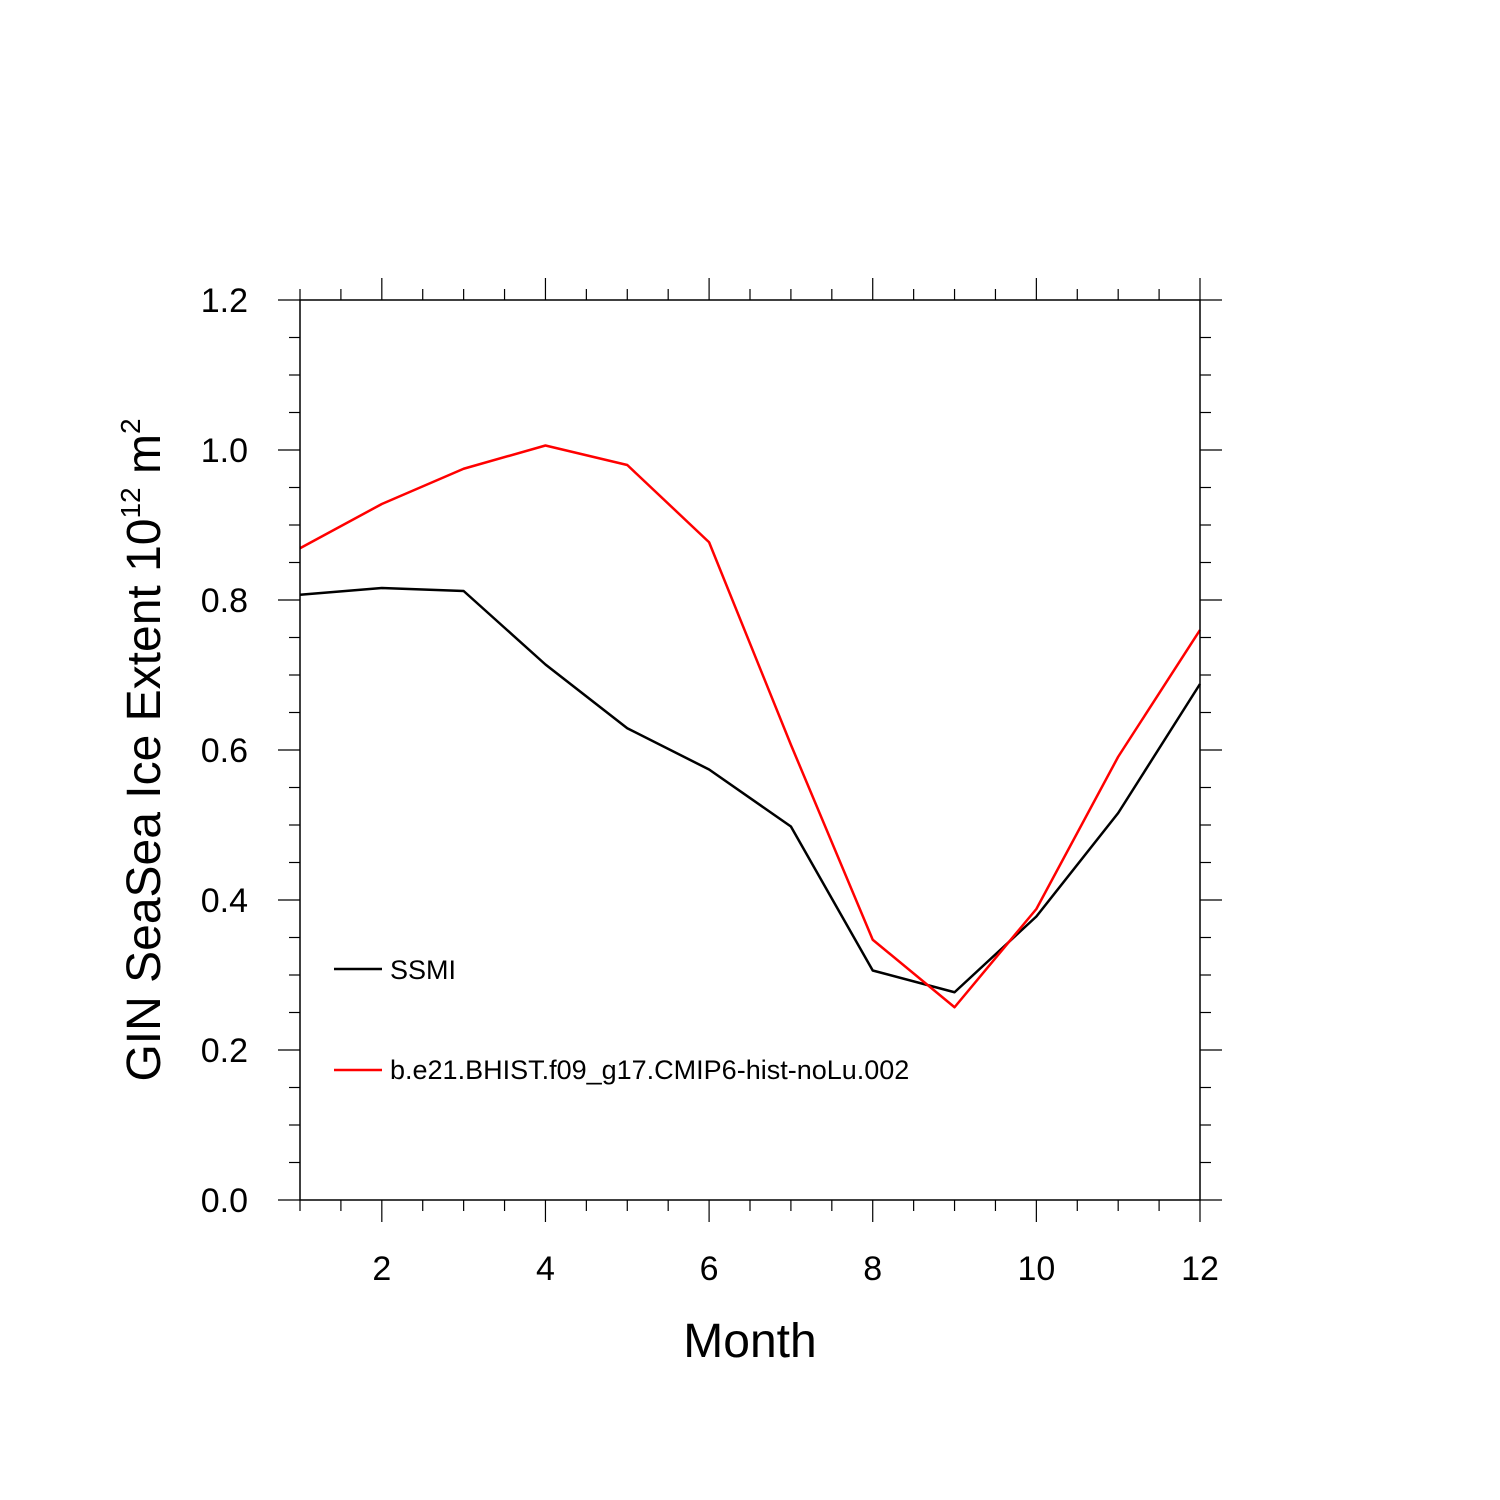 The width and height of the screenshot is (1500, 1500). Describe the element at coordinates (423, 970) in the screenshot. I see `legend-label-ssmi: SSMI` at that location.